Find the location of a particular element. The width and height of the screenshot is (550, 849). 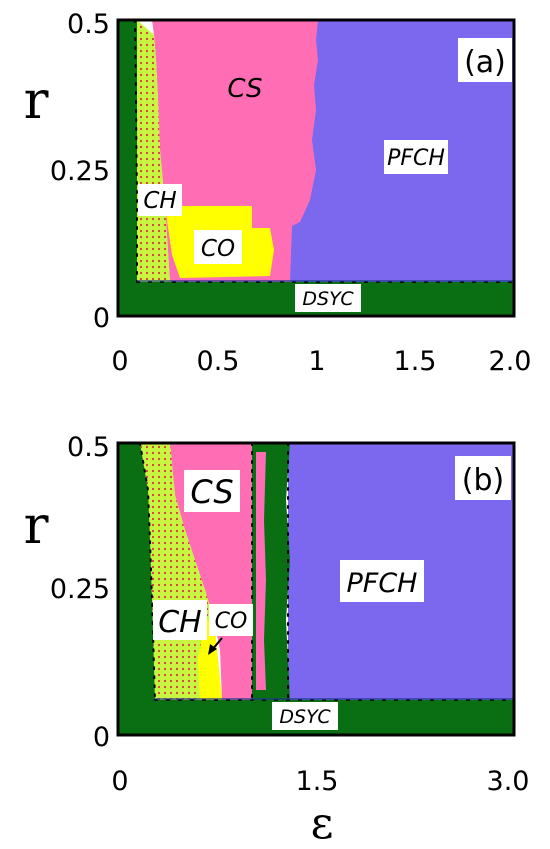

panel-b-label-co-box is located at coordinates (231, 620).